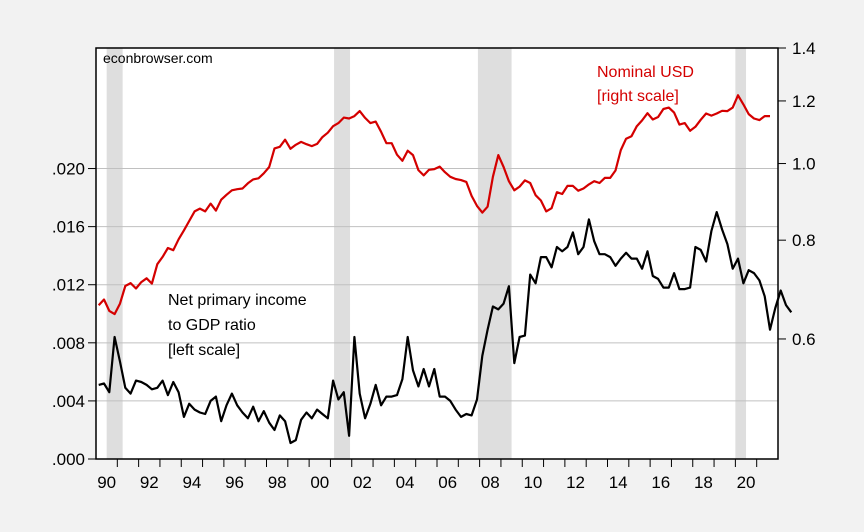 The height and width of the screenshot is (532, 864). Describe the element at coordinates (237, 300) in the screenshot. I see `black-annotation-line-1: Net primary income` at that location.